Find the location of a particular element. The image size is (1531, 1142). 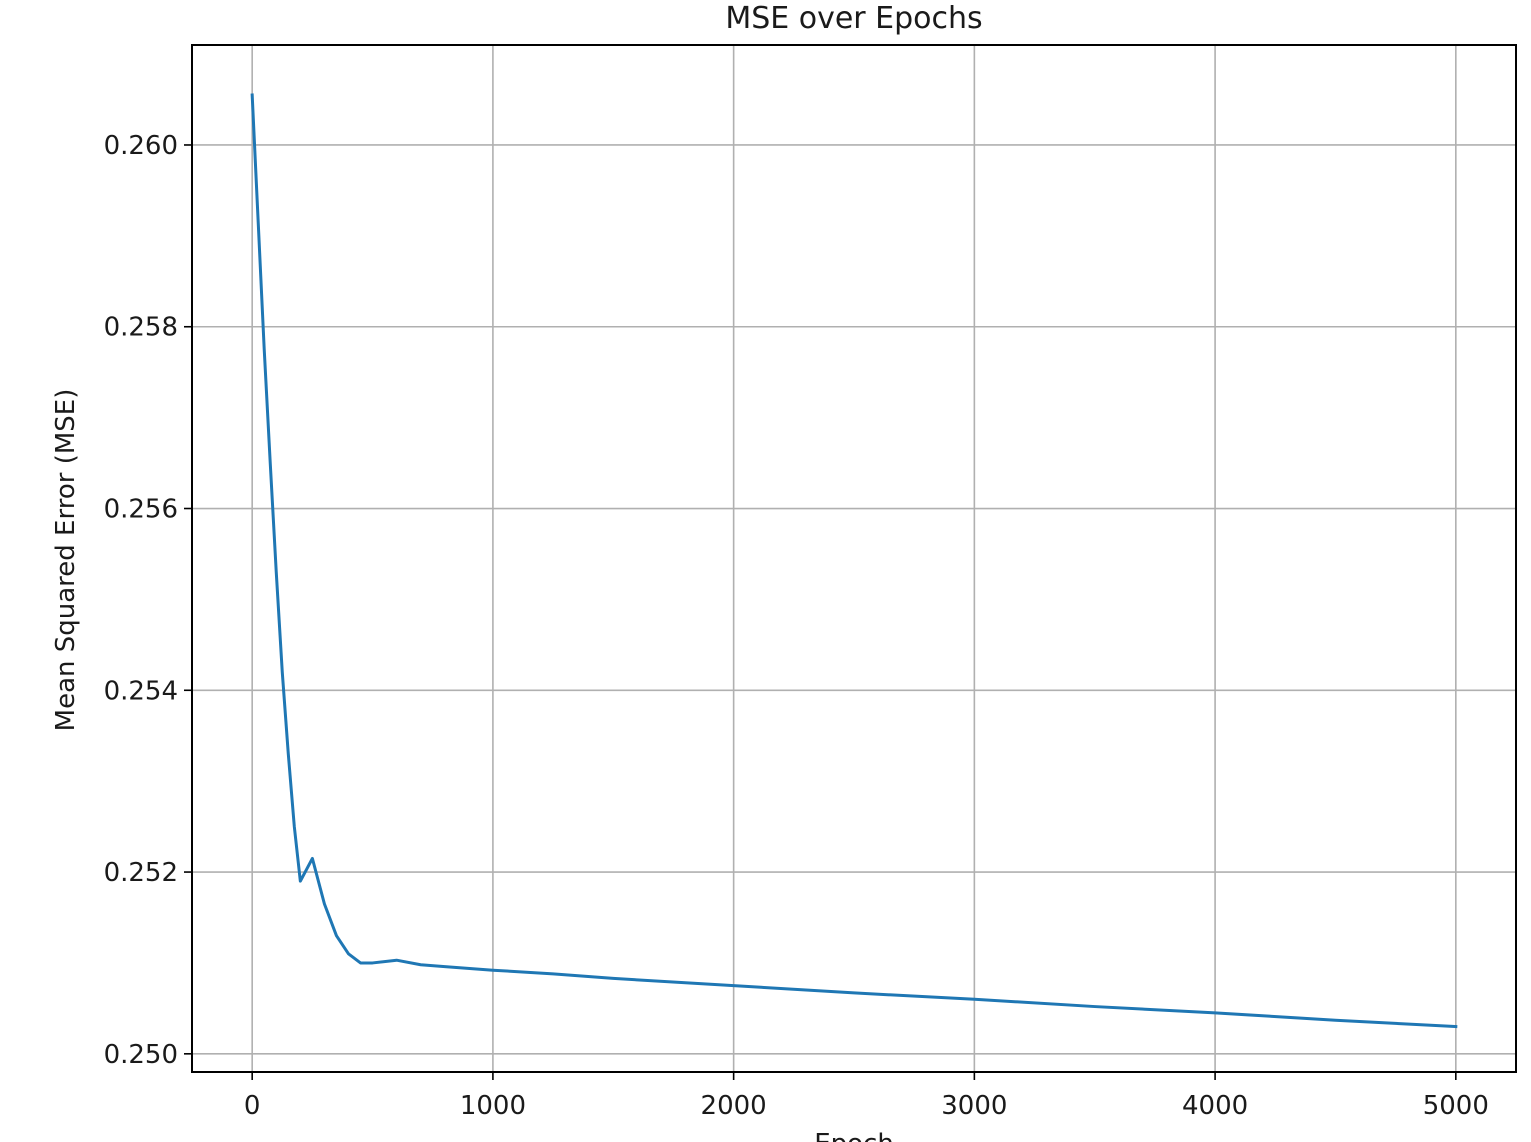

x-tick-label: 3000 is located at coordinates (974, 1106).